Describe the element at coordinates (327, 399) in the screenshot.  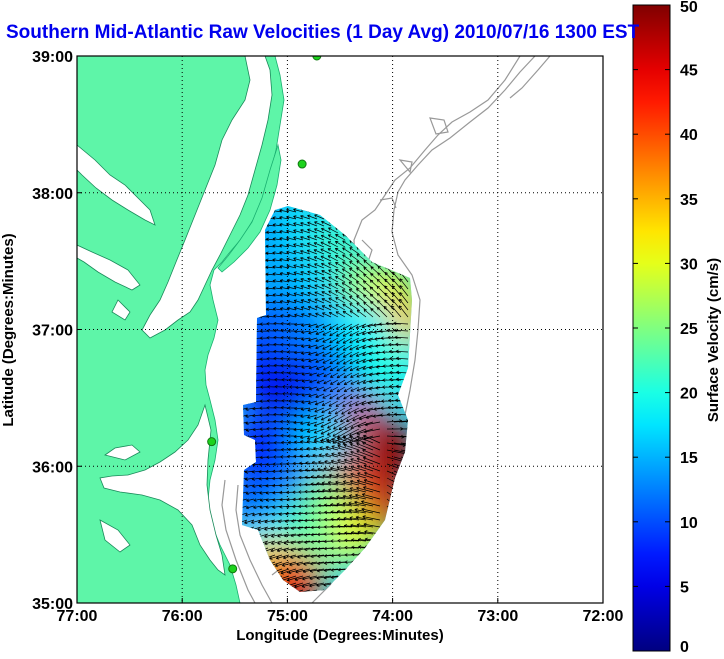
I see `velocity-field` at that location.